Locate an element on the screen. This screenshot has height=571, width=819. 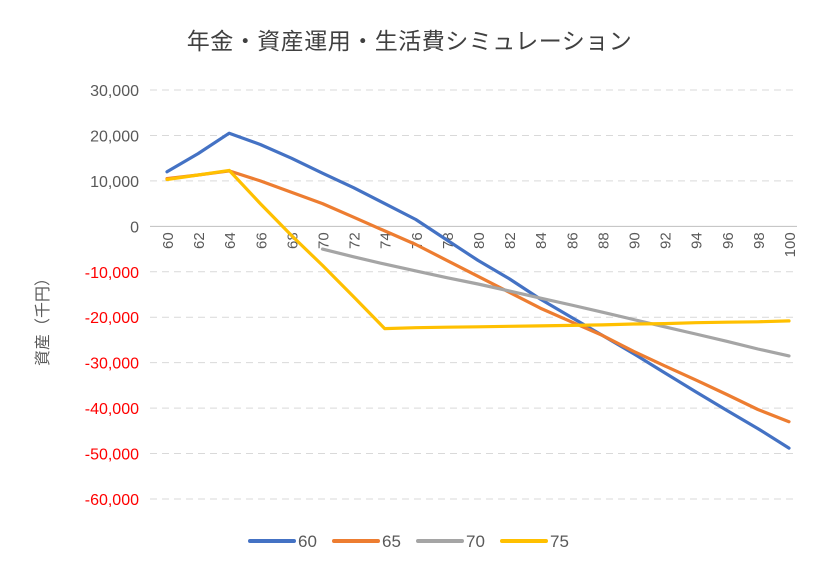
x-tick-label: 60 is located at coordinates (168, 240).